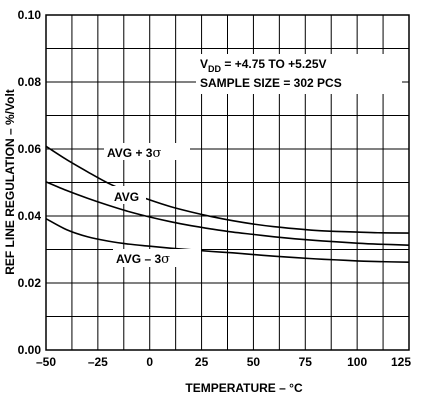  What do you see at coordinates (214, 69) in the screenshot?
I see `vdd-subscript: DD` at bounding box center [214, 69].